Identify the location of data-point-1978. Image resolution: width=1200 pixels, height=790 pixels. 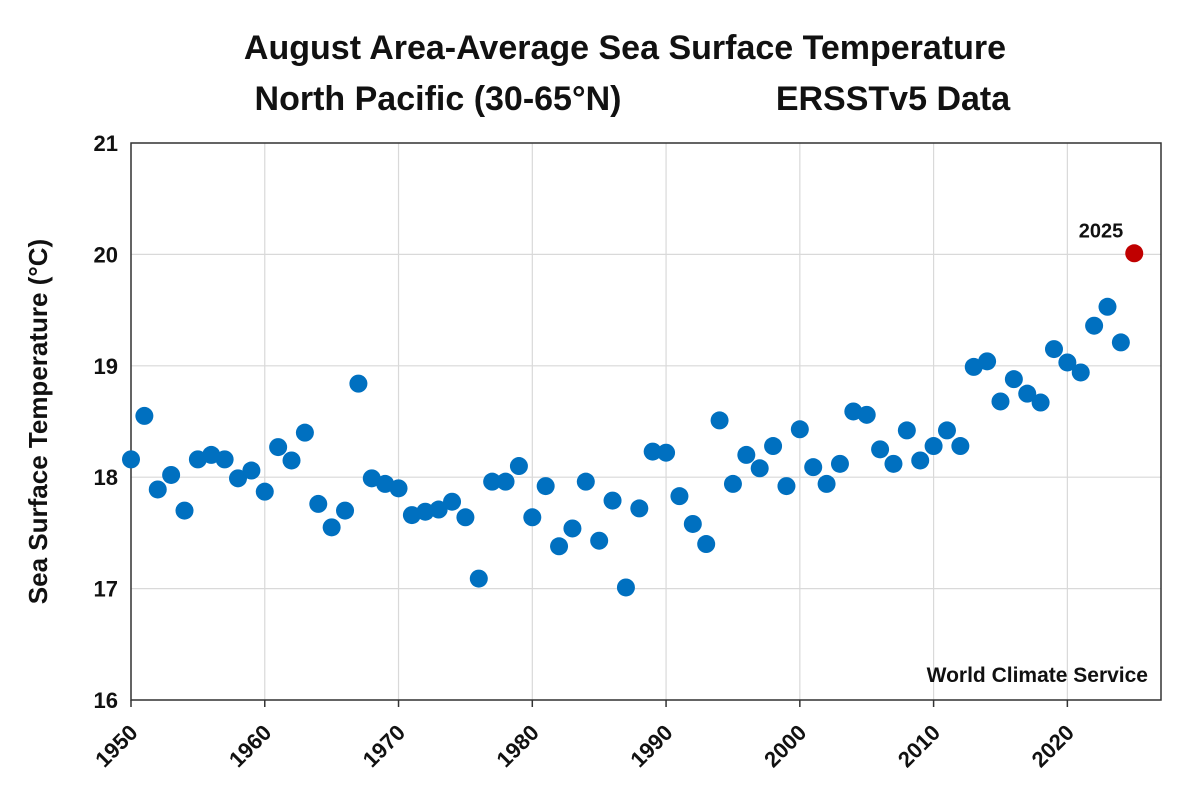
(505, 481).